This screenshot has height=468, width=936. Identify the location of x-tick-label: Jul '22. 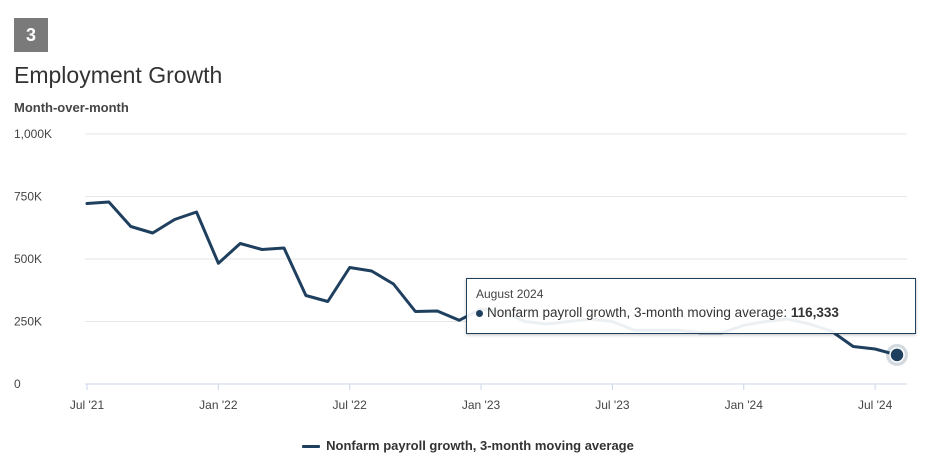
(350, 405).